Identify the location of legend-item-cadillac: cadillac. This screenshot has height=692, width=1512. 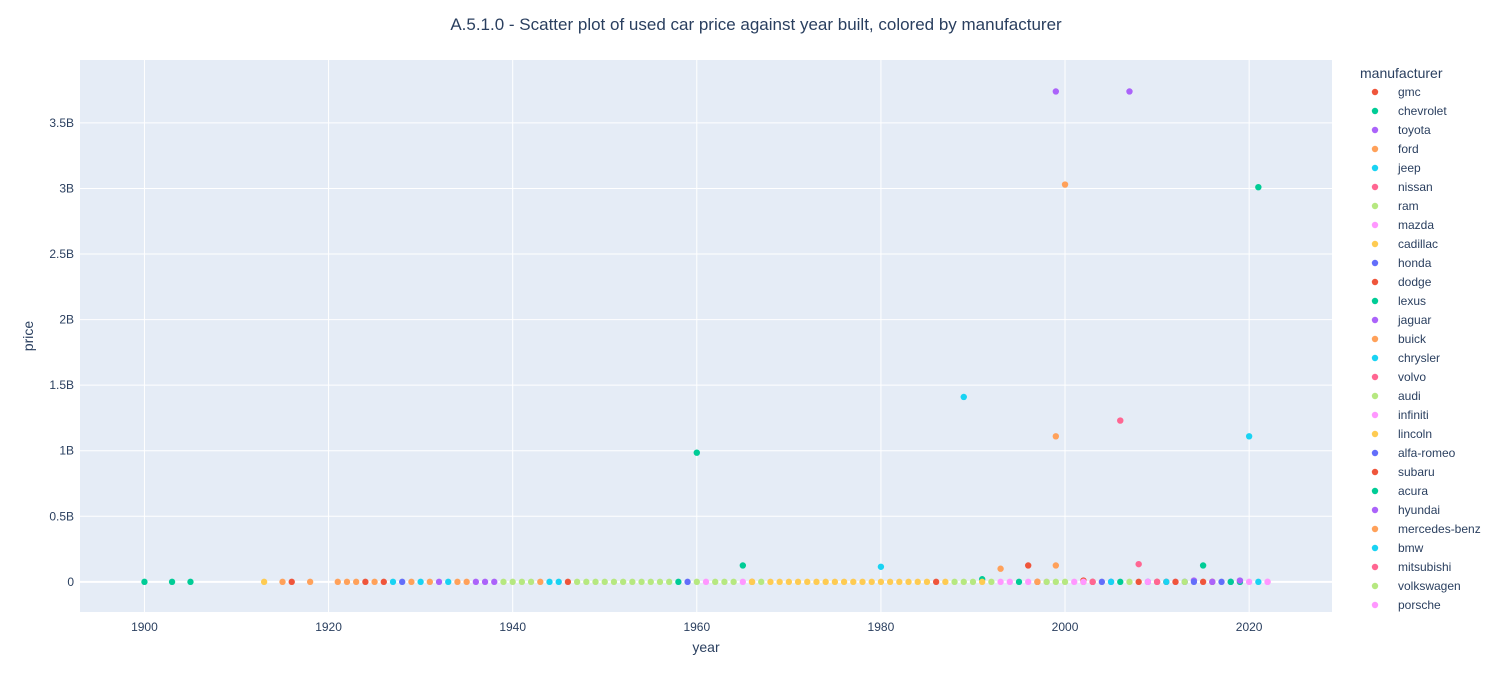
(1404, 244).